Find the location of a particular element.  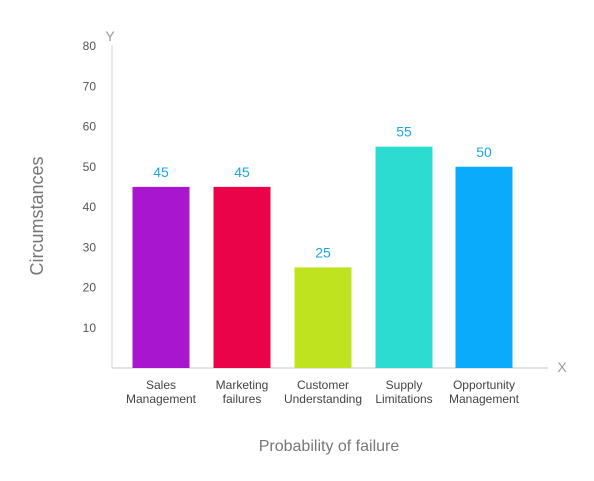

y-axis-title: Circumstances is located at coordinates (37, 215).